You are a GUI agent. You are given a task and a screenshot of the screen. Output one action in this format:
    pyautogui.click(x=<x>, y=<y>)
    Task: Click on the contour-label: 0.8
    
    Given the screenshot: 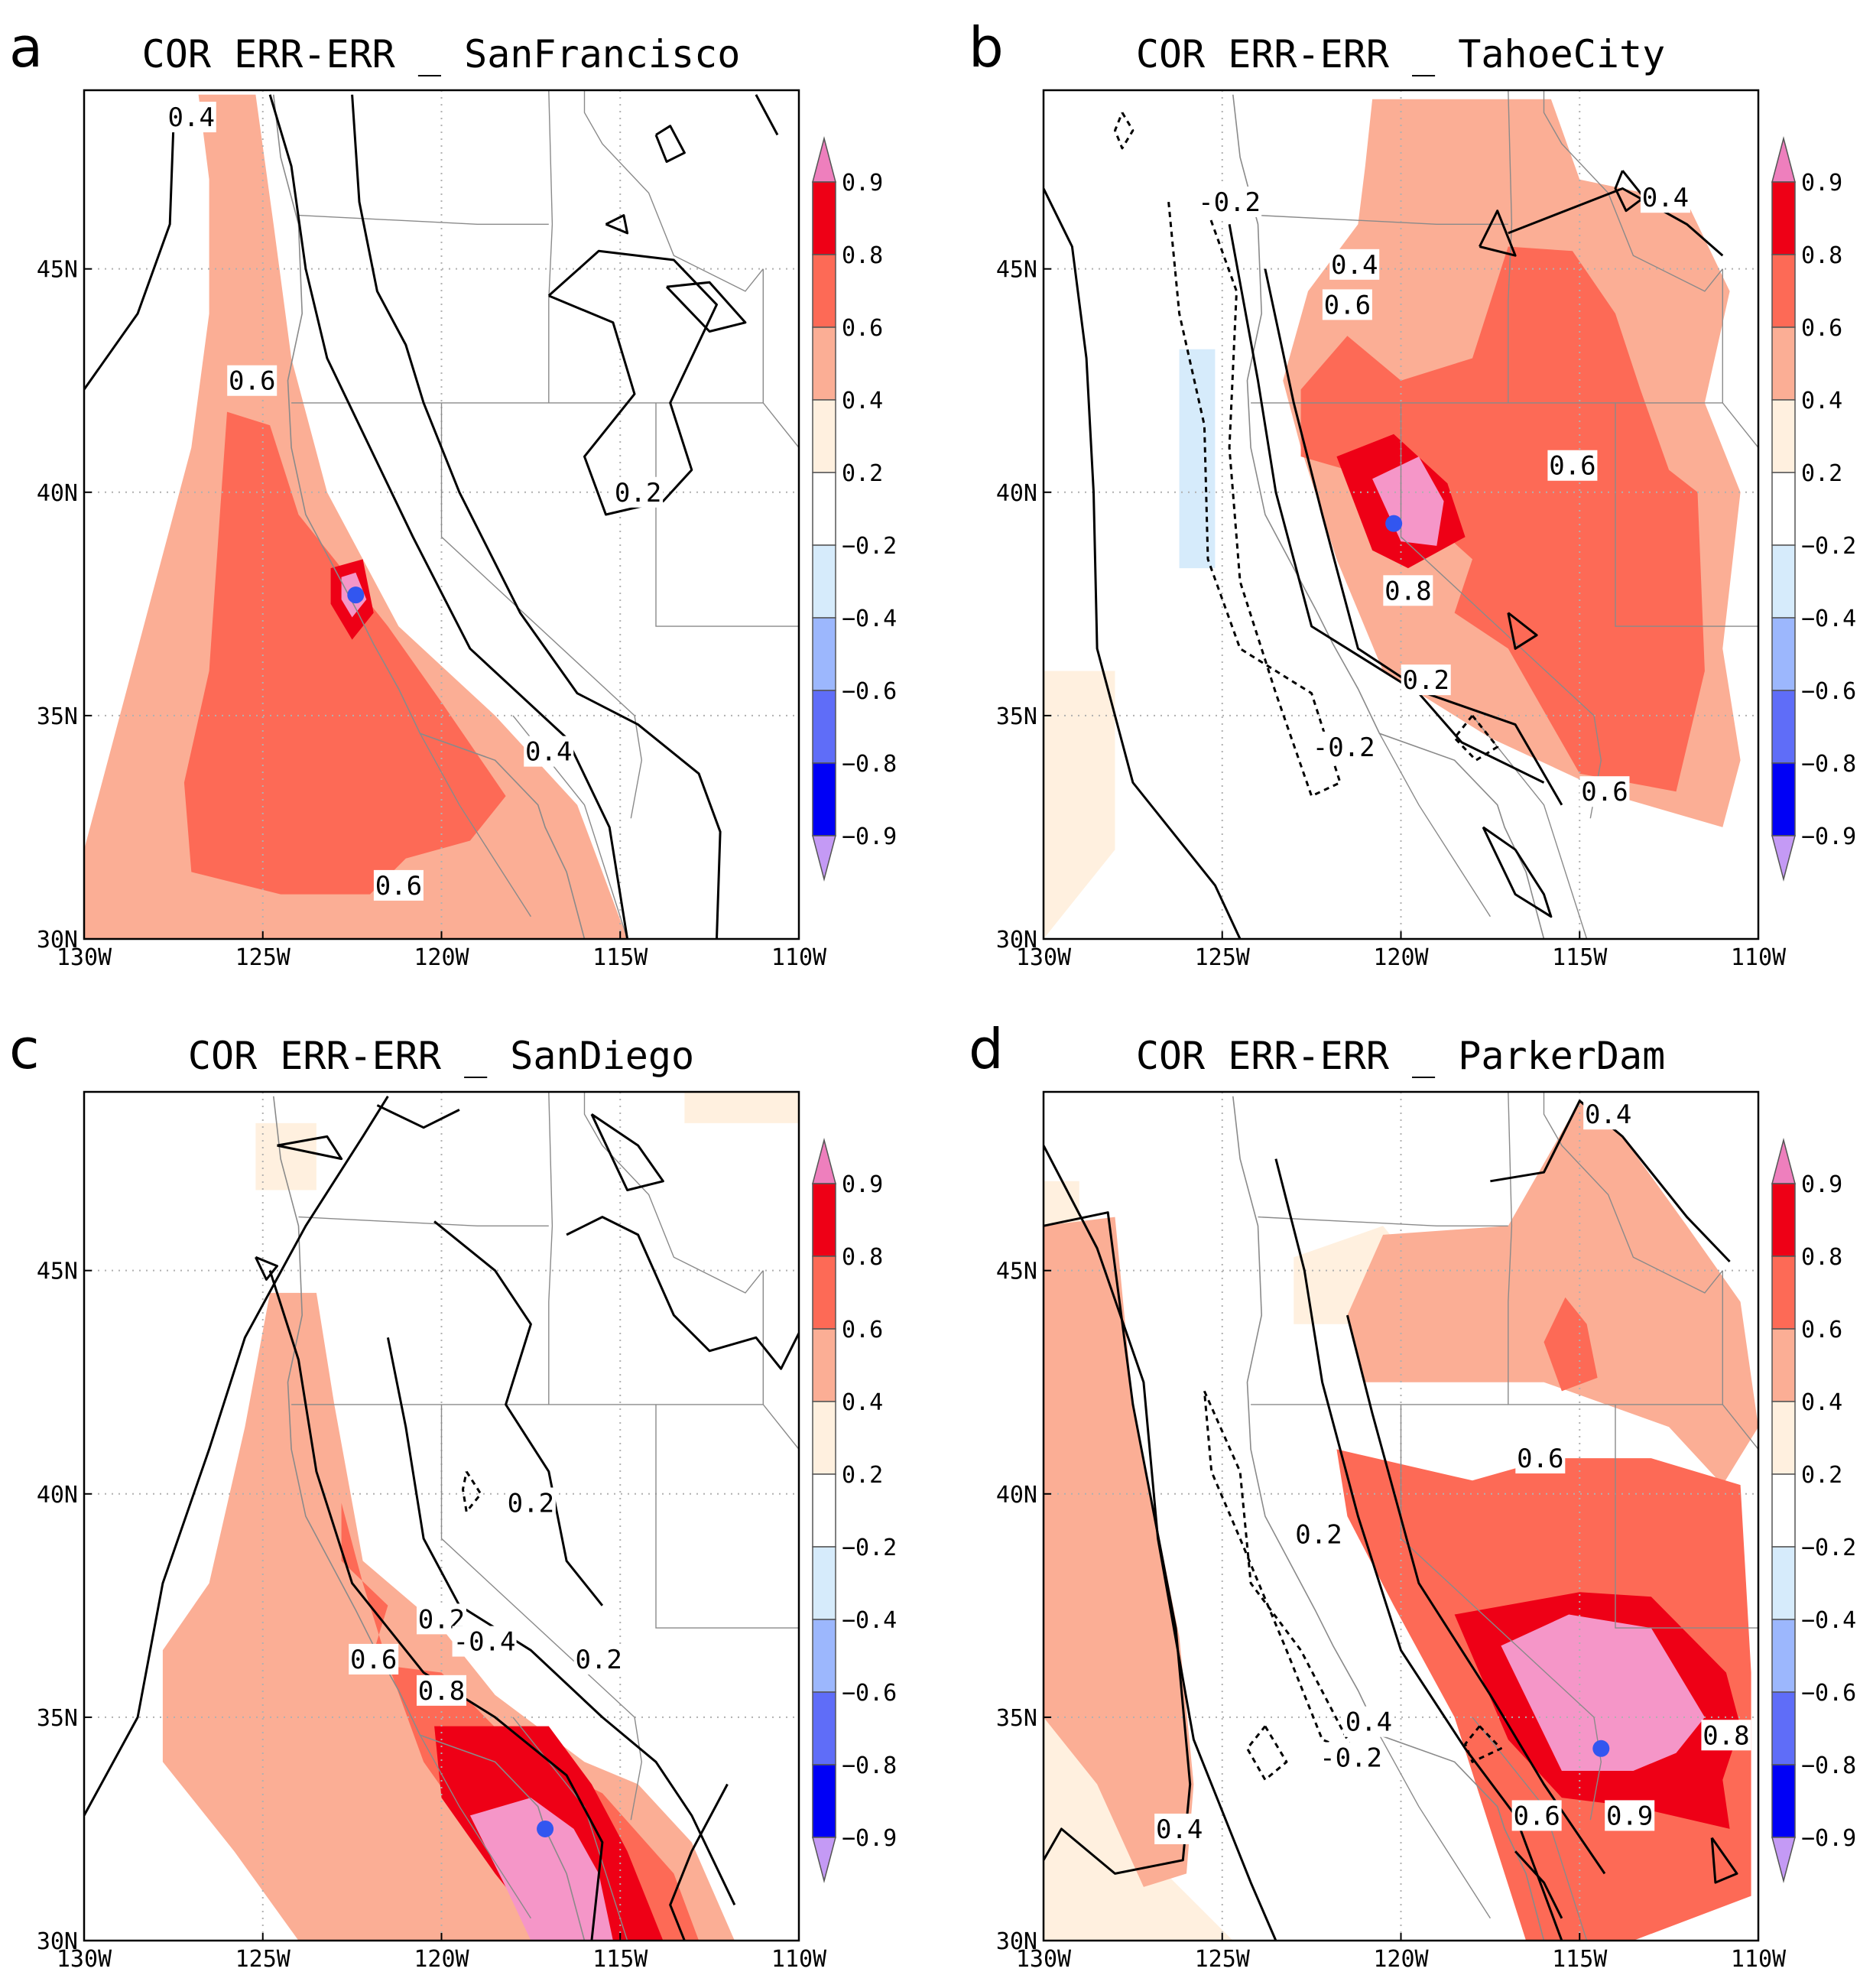 What is the action you would take?
    pyautogui.click(x=1726, y=1735)
    